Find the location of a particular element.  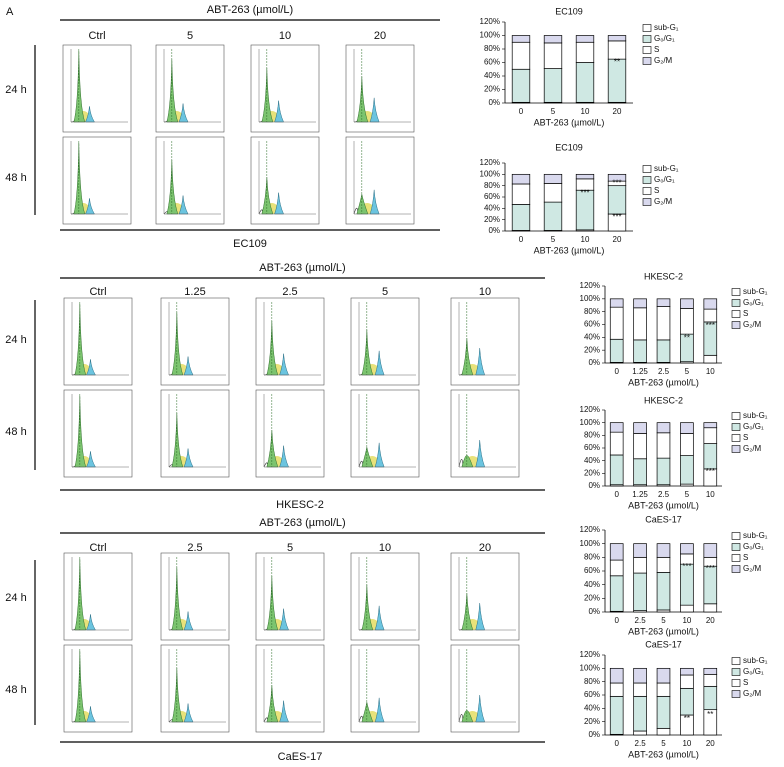

dose-label: 5 is located at coordinates (290, 548).